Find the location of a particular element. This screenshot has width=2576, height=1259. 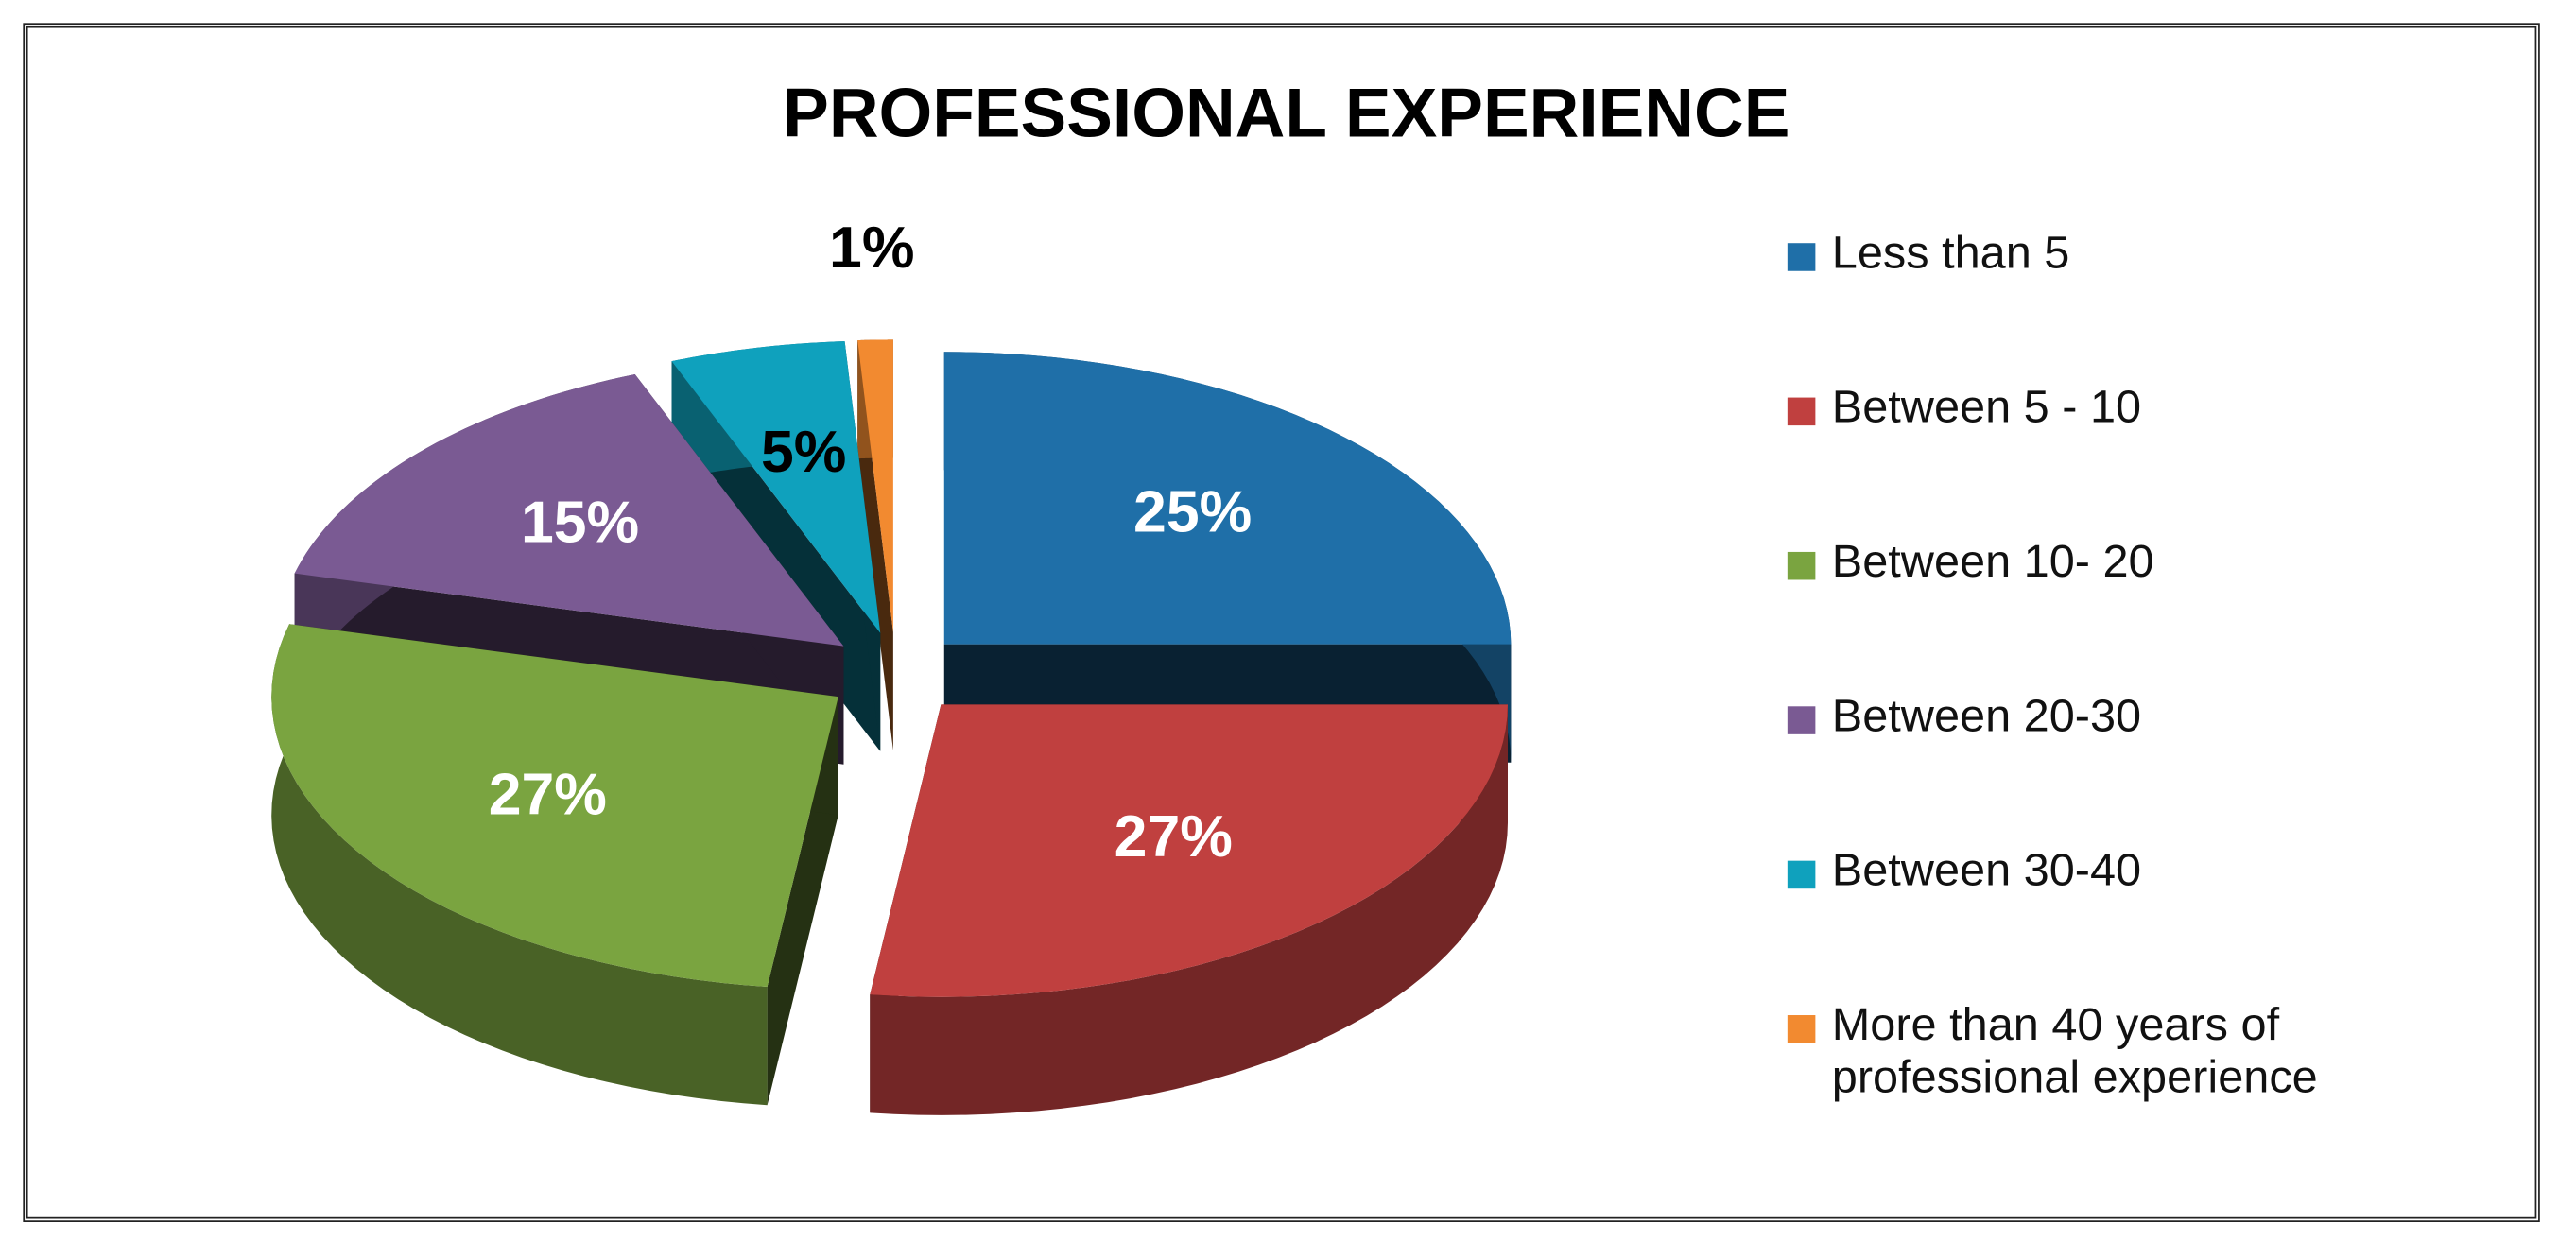

legend-label: Between 5 - 10 is located at coordinates (1986, 407).